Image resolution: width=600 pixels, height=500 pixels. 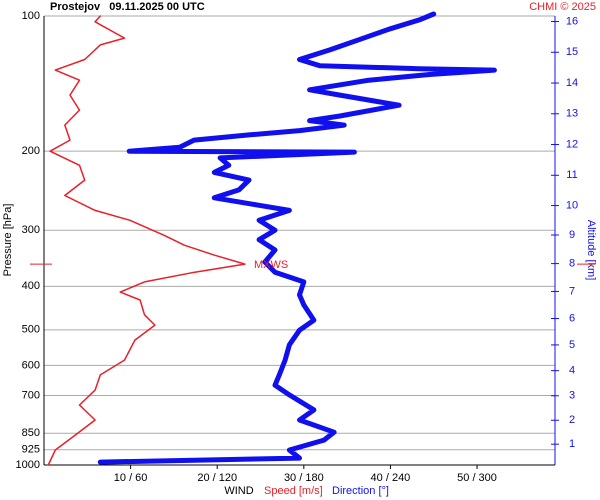 What do you see at coordinates (572, 371) in the screenshot?
I see `y2-tick-label: 4` at bounding box center [572, 371].